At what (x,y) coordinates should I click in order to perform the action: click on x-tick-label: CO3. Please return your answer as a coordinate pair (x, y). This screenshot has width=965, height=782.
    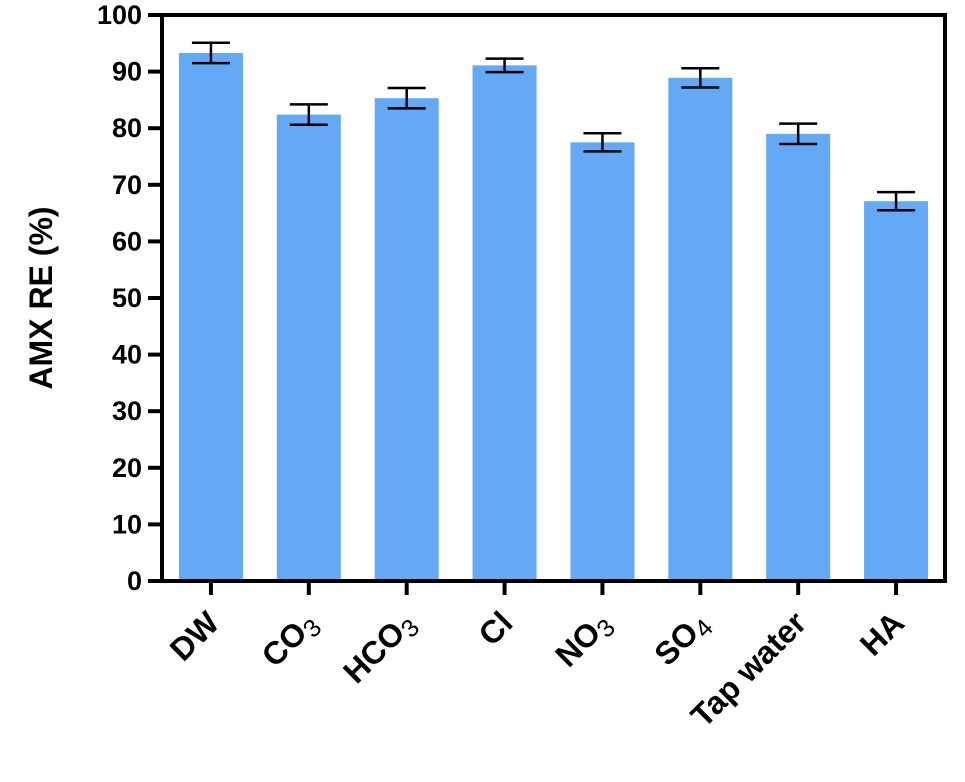
    Looking at the image, I should click on (291, 640).